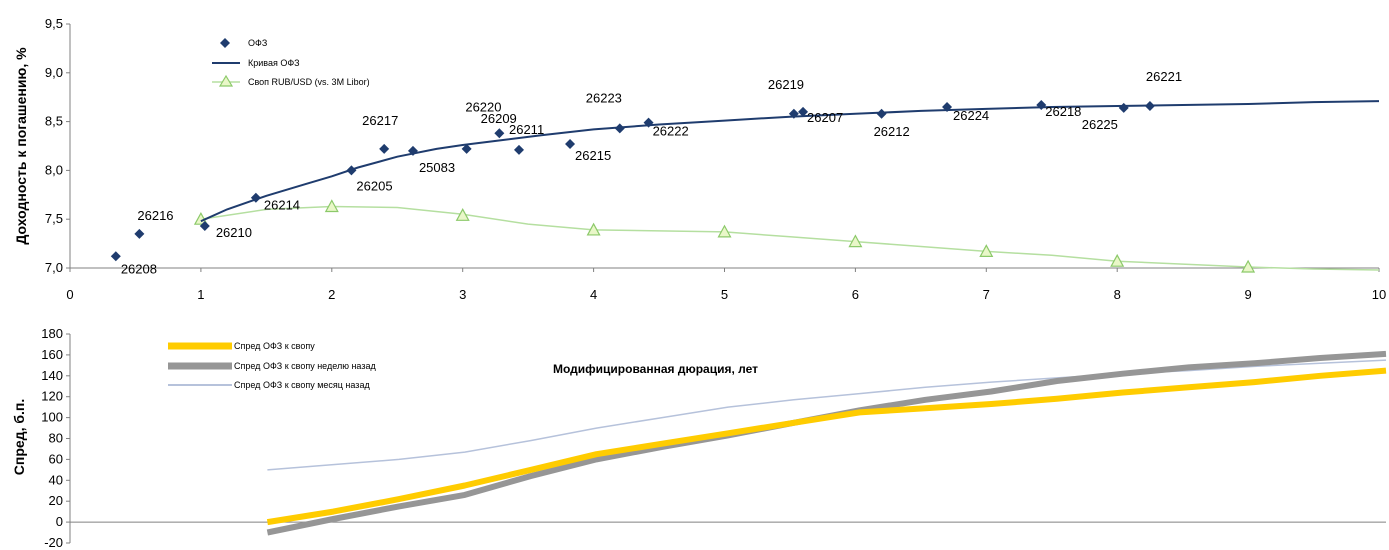 The image size is (1389, 550). Describe the element at coordinates (499, 118) in the screenshot. I see `bond-label: 26209` at that location.